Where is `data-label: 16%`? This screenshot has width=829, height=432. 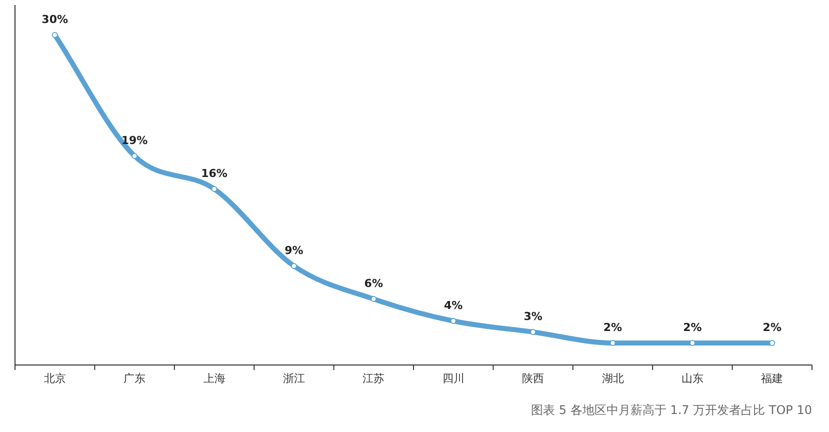 data-label: 16% is located at coordinates (214, 173).